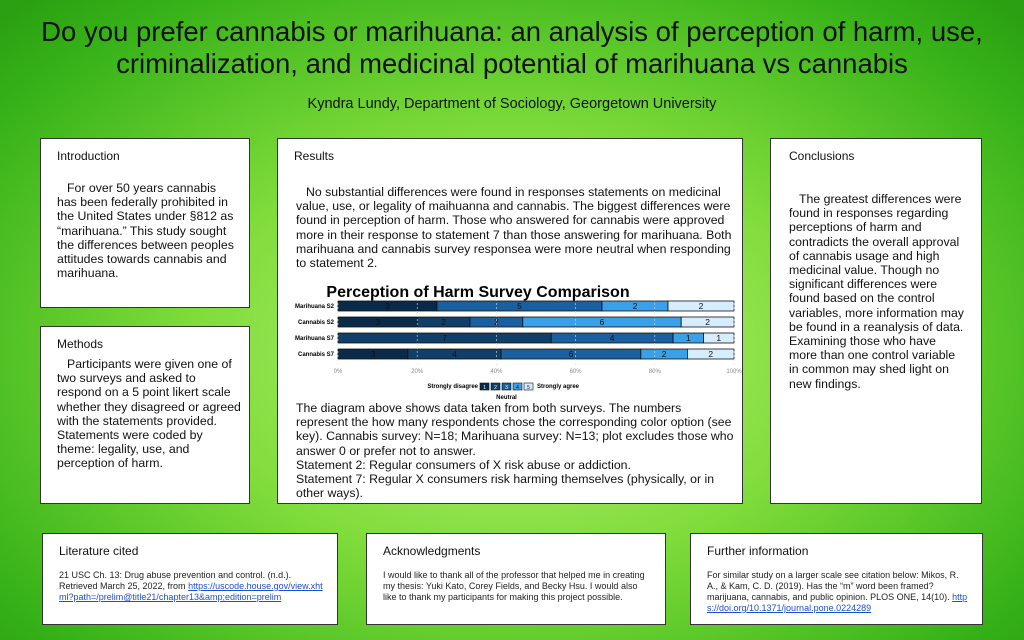  What do you see at coordinates (338, 372) in the screenshot?
I see `chart-tick-label: 0%` at bounding box center [338, 372].